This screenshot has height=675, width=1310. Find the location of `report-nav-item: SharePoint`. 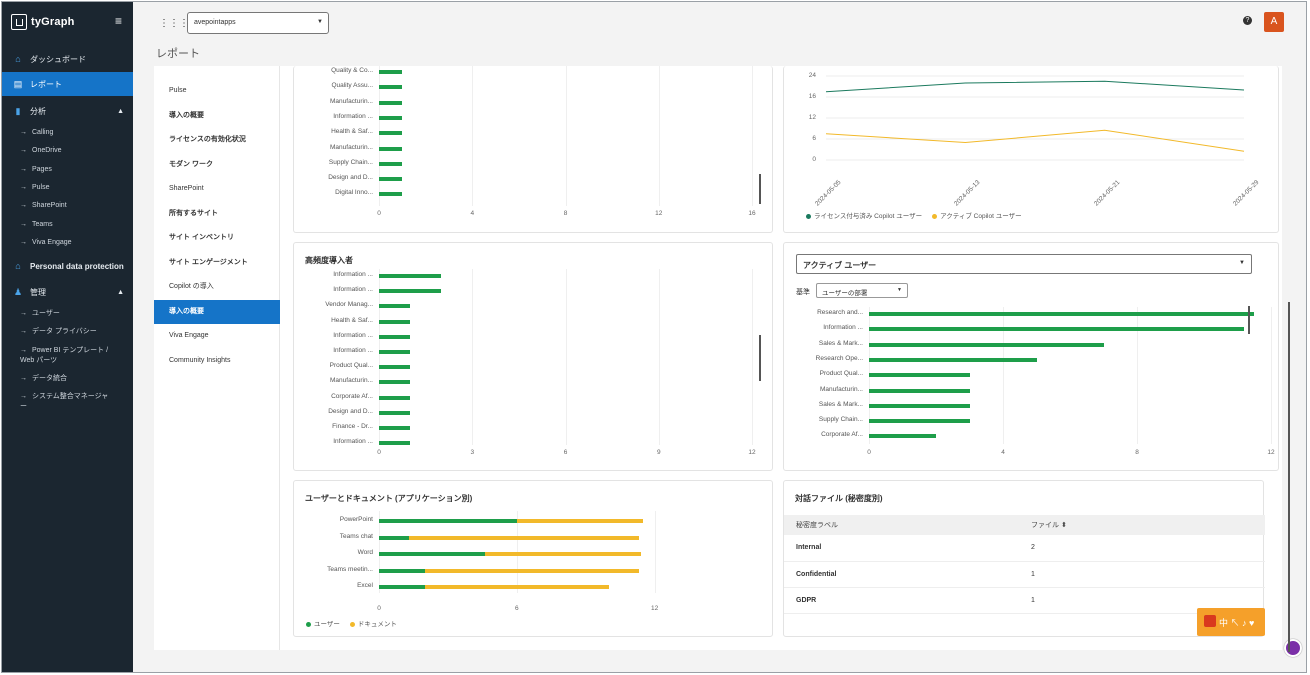

report-nav-item: SharePoint is located at coordinates (186, 188).